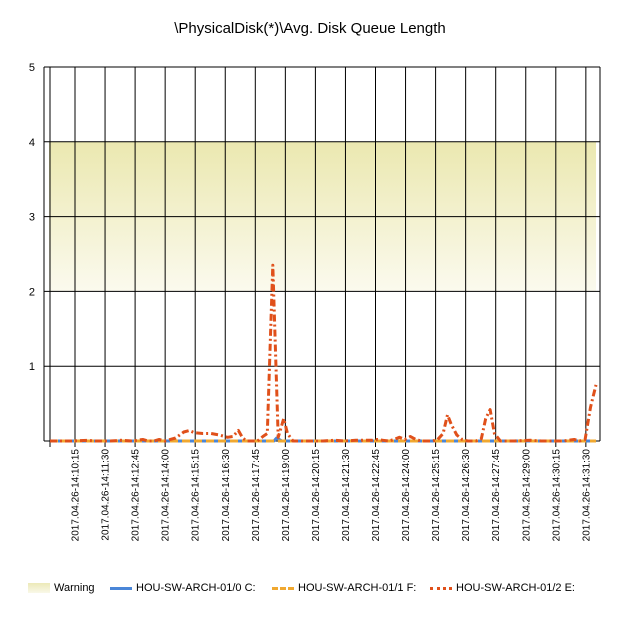  Describe the element at coordinates (106, 495) in the screenshot. I see `x-tick-label: 2017.04.26-14:11:30` at that location.